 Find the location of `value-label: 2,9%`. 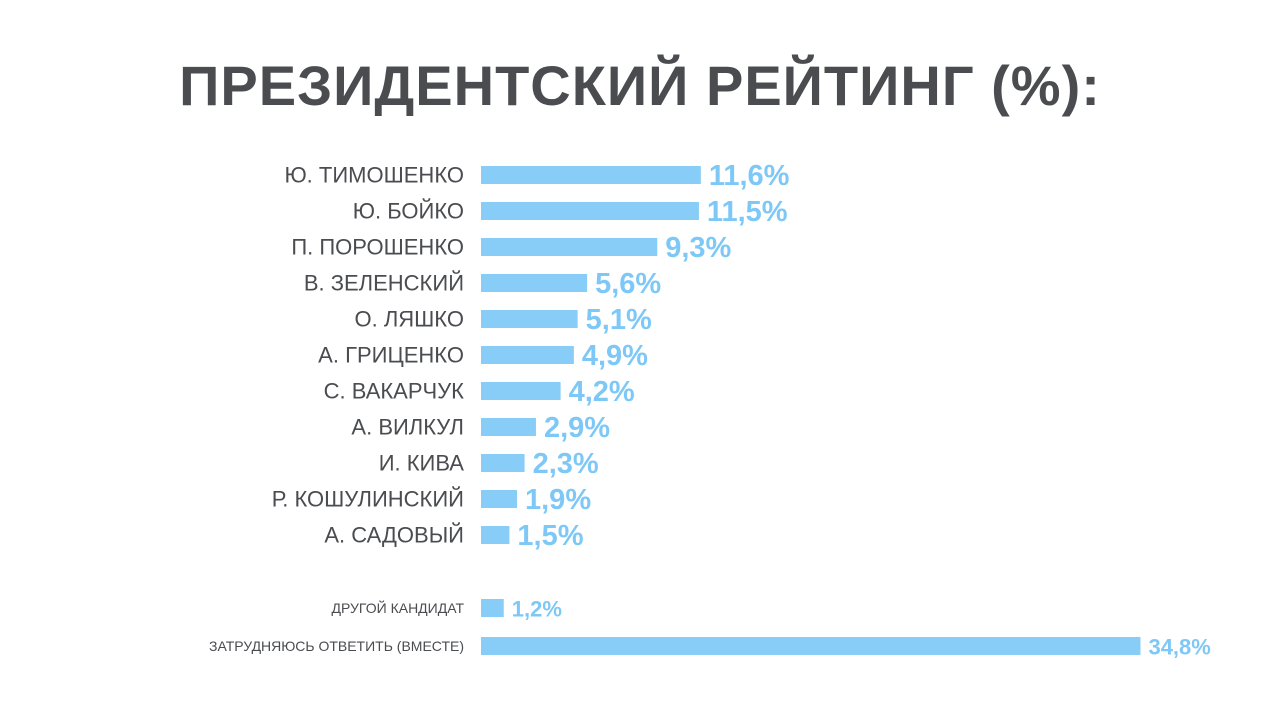

value-label: 2,9% is located at coordinates (577, 428).